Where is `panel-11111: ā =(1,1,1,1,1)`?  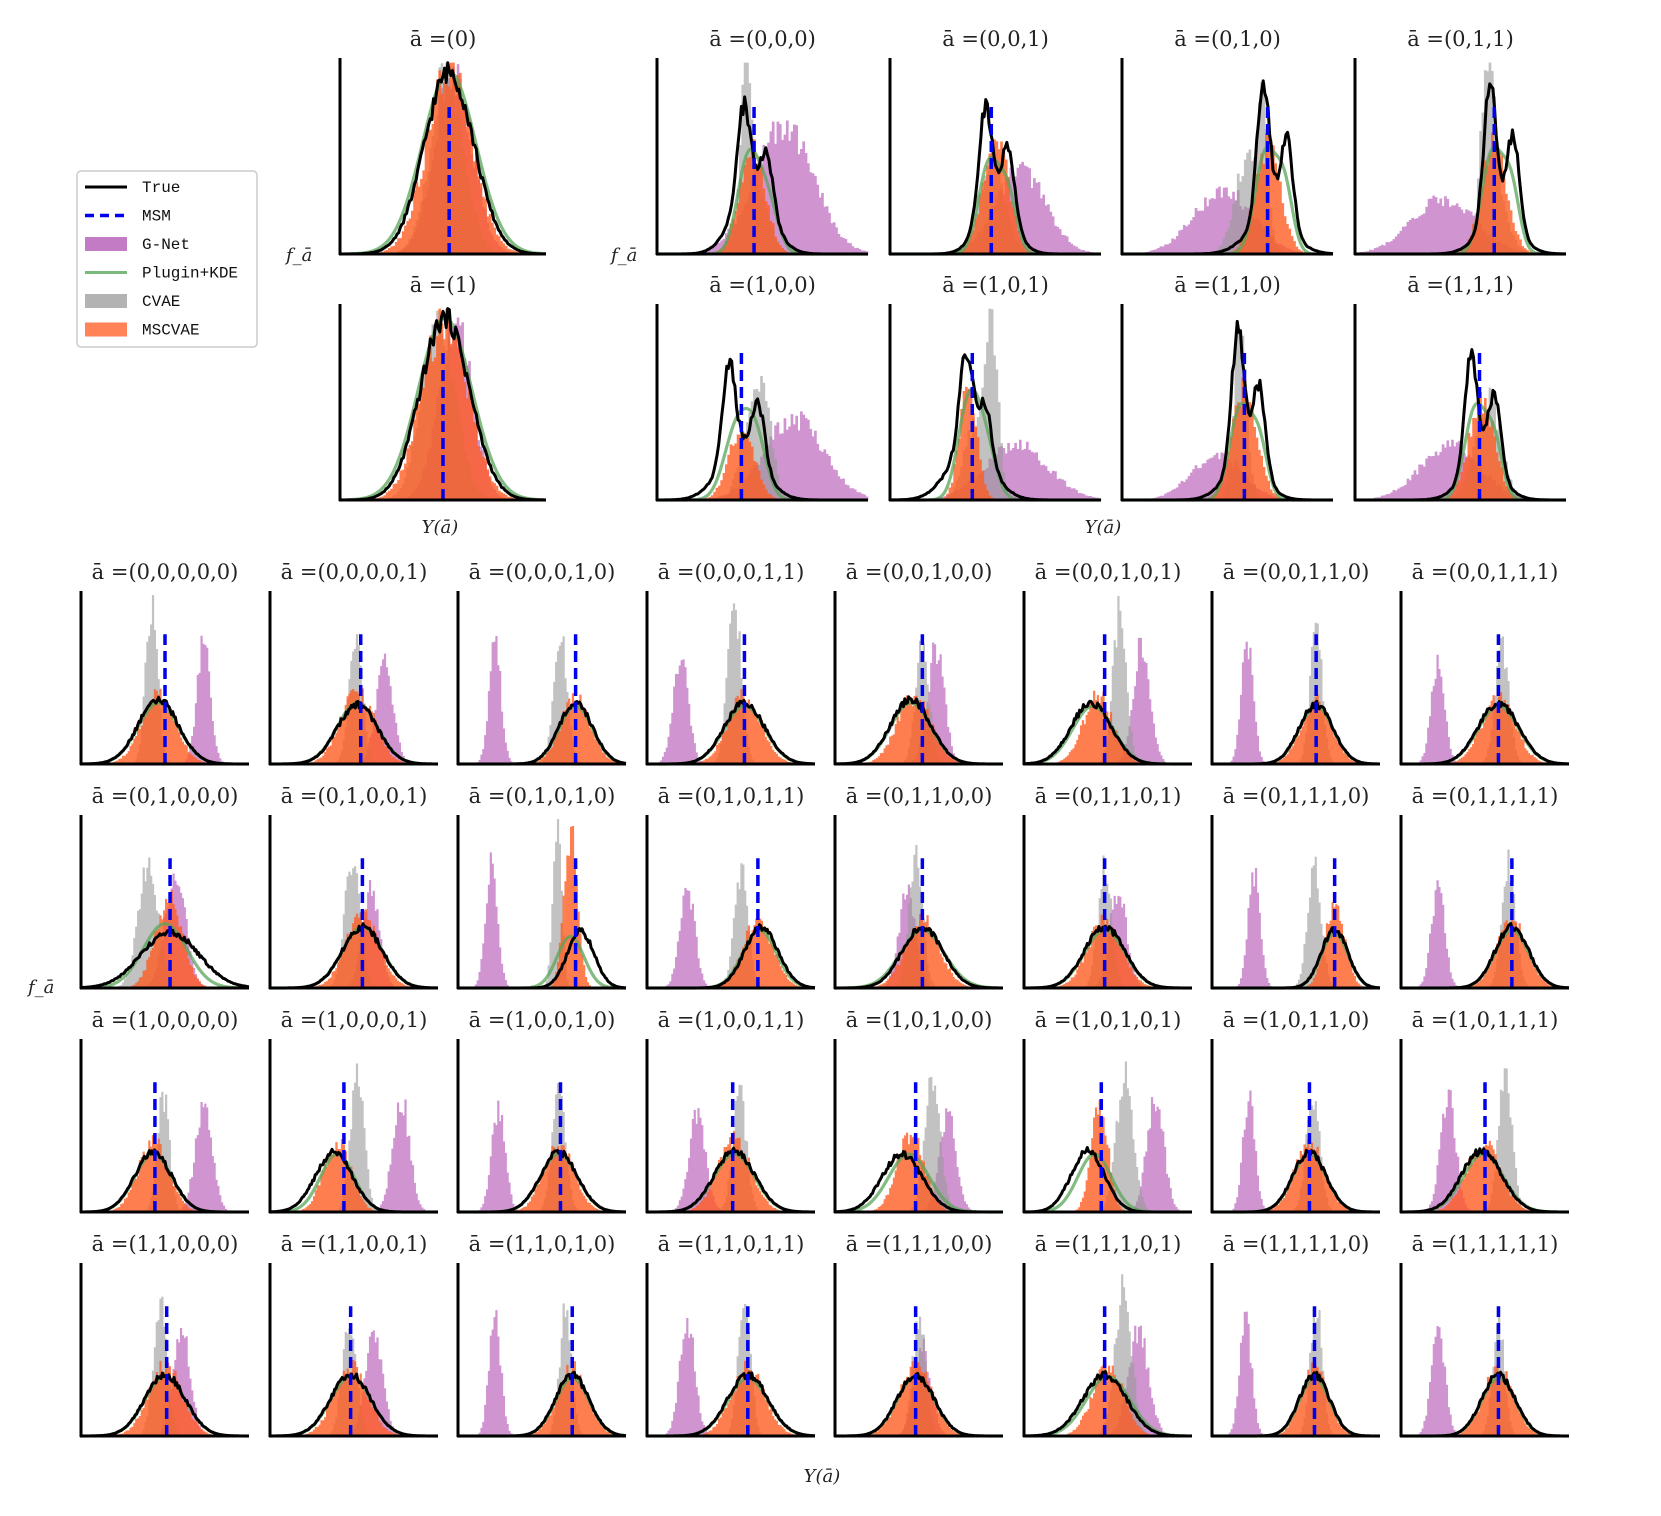
panel-11111: ā =(1,1,1,1,1) is located at coordinates (1484, 1335).